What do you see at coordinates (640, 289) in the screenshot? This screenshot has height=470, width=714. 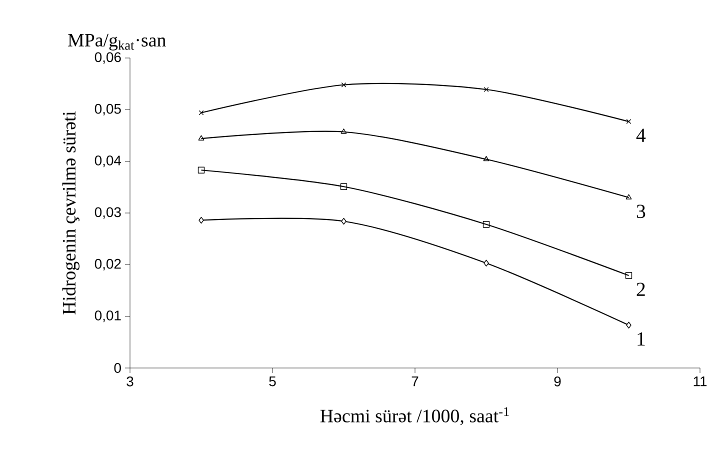 I see `series-label: 2` at bounding box center [640, 289].